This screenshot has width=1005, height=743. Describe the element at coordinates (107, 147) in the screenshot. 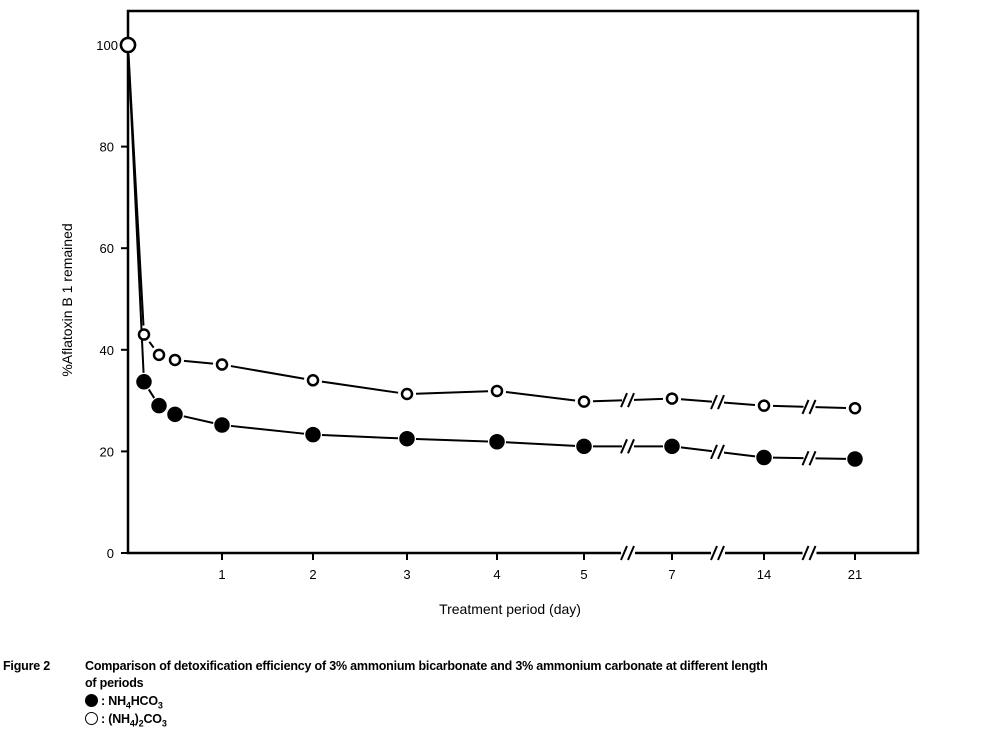

I see `y-tick-label: 80` at that location.